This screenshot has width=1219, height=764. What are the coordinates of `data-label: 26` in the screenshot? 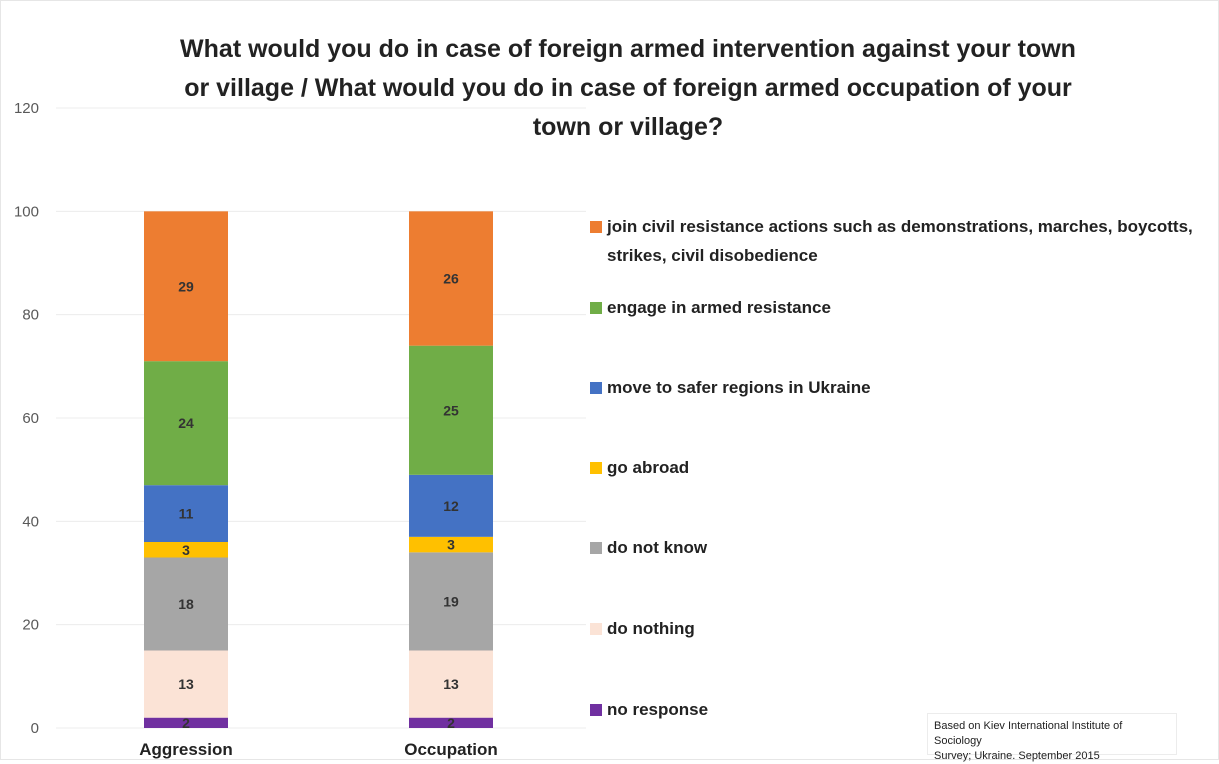 It's located at (451, 279).